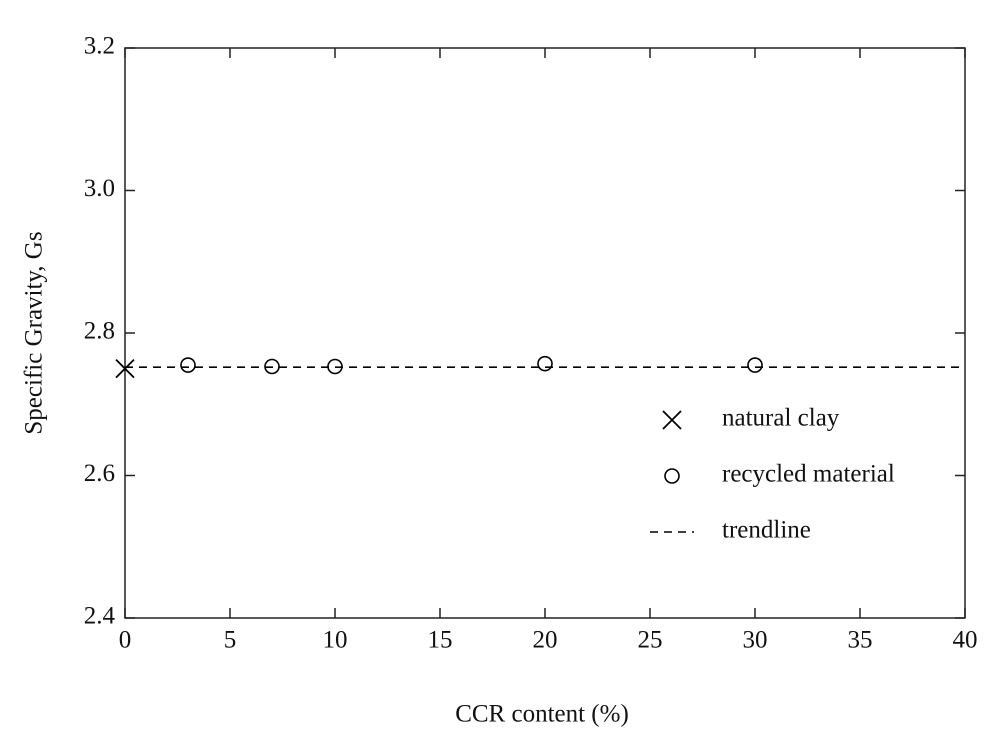 The width and height of the screenshot is (995, 735). Describe the element at coordinates (125, 640) in the screenshot. I see `x-tick-label: 0` at that location.